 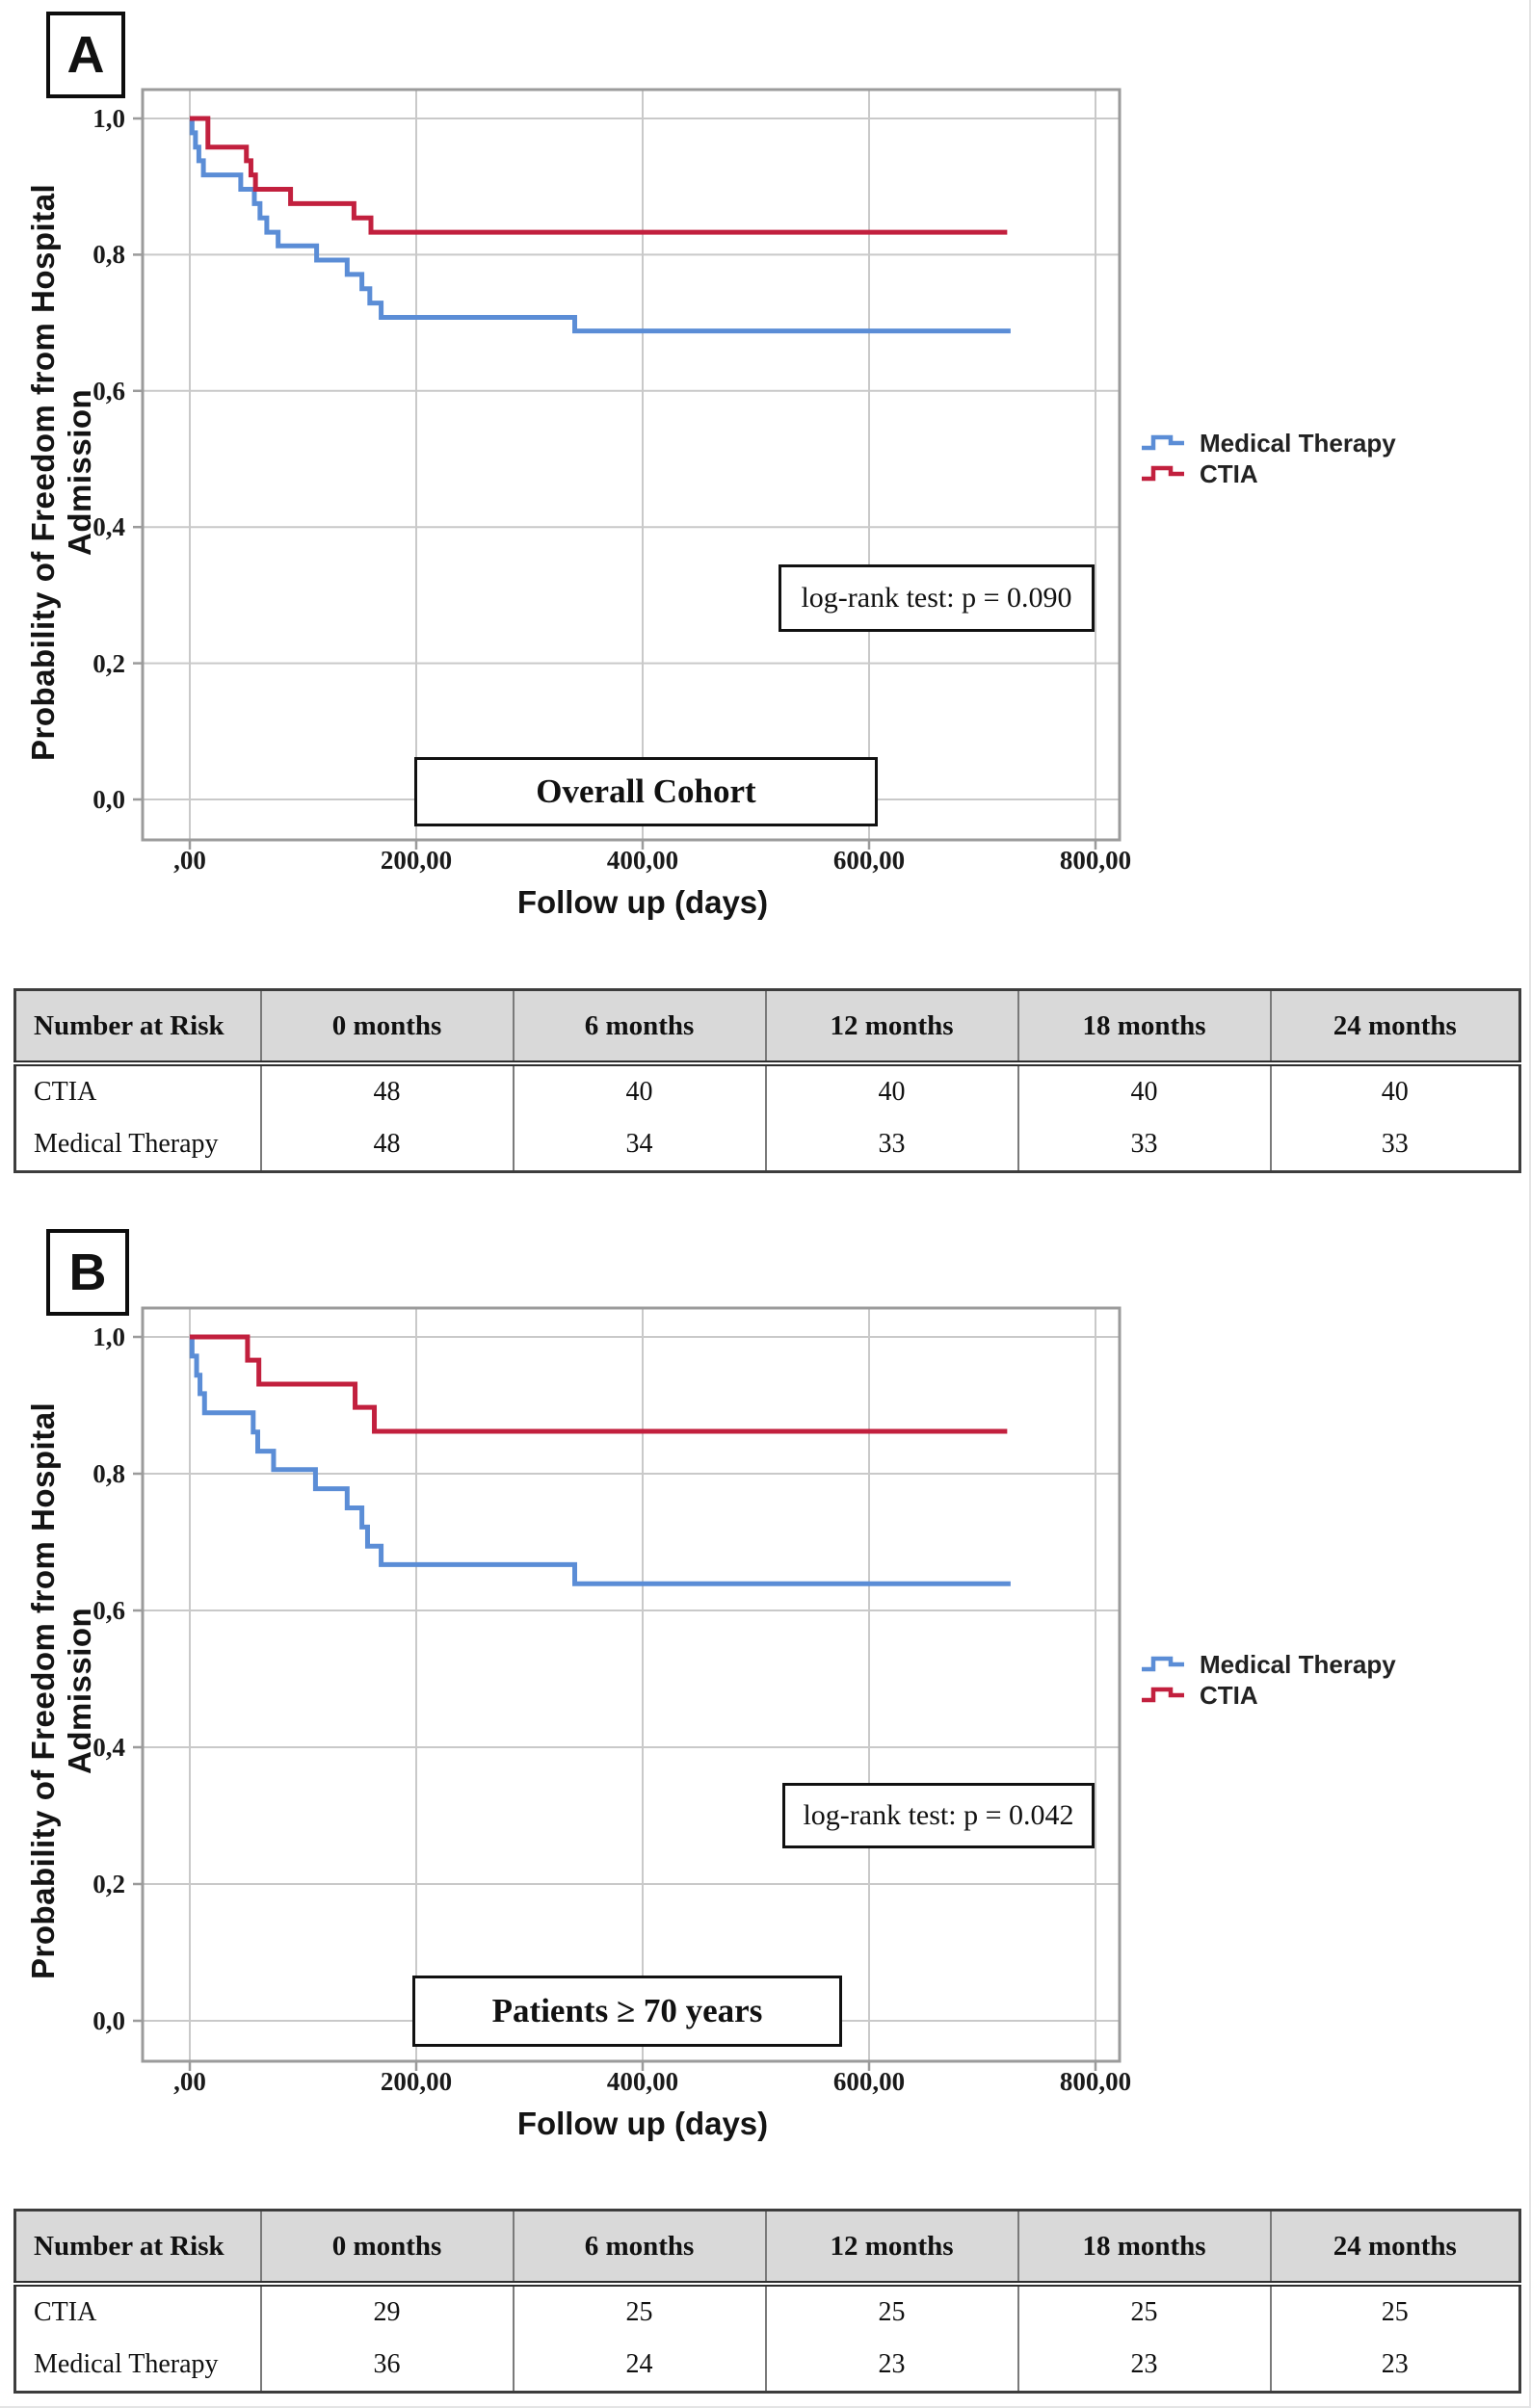 I want to click on risk-table-row: Medical Therapy 48 34 33 33 33, so click(x=767, y=1145).